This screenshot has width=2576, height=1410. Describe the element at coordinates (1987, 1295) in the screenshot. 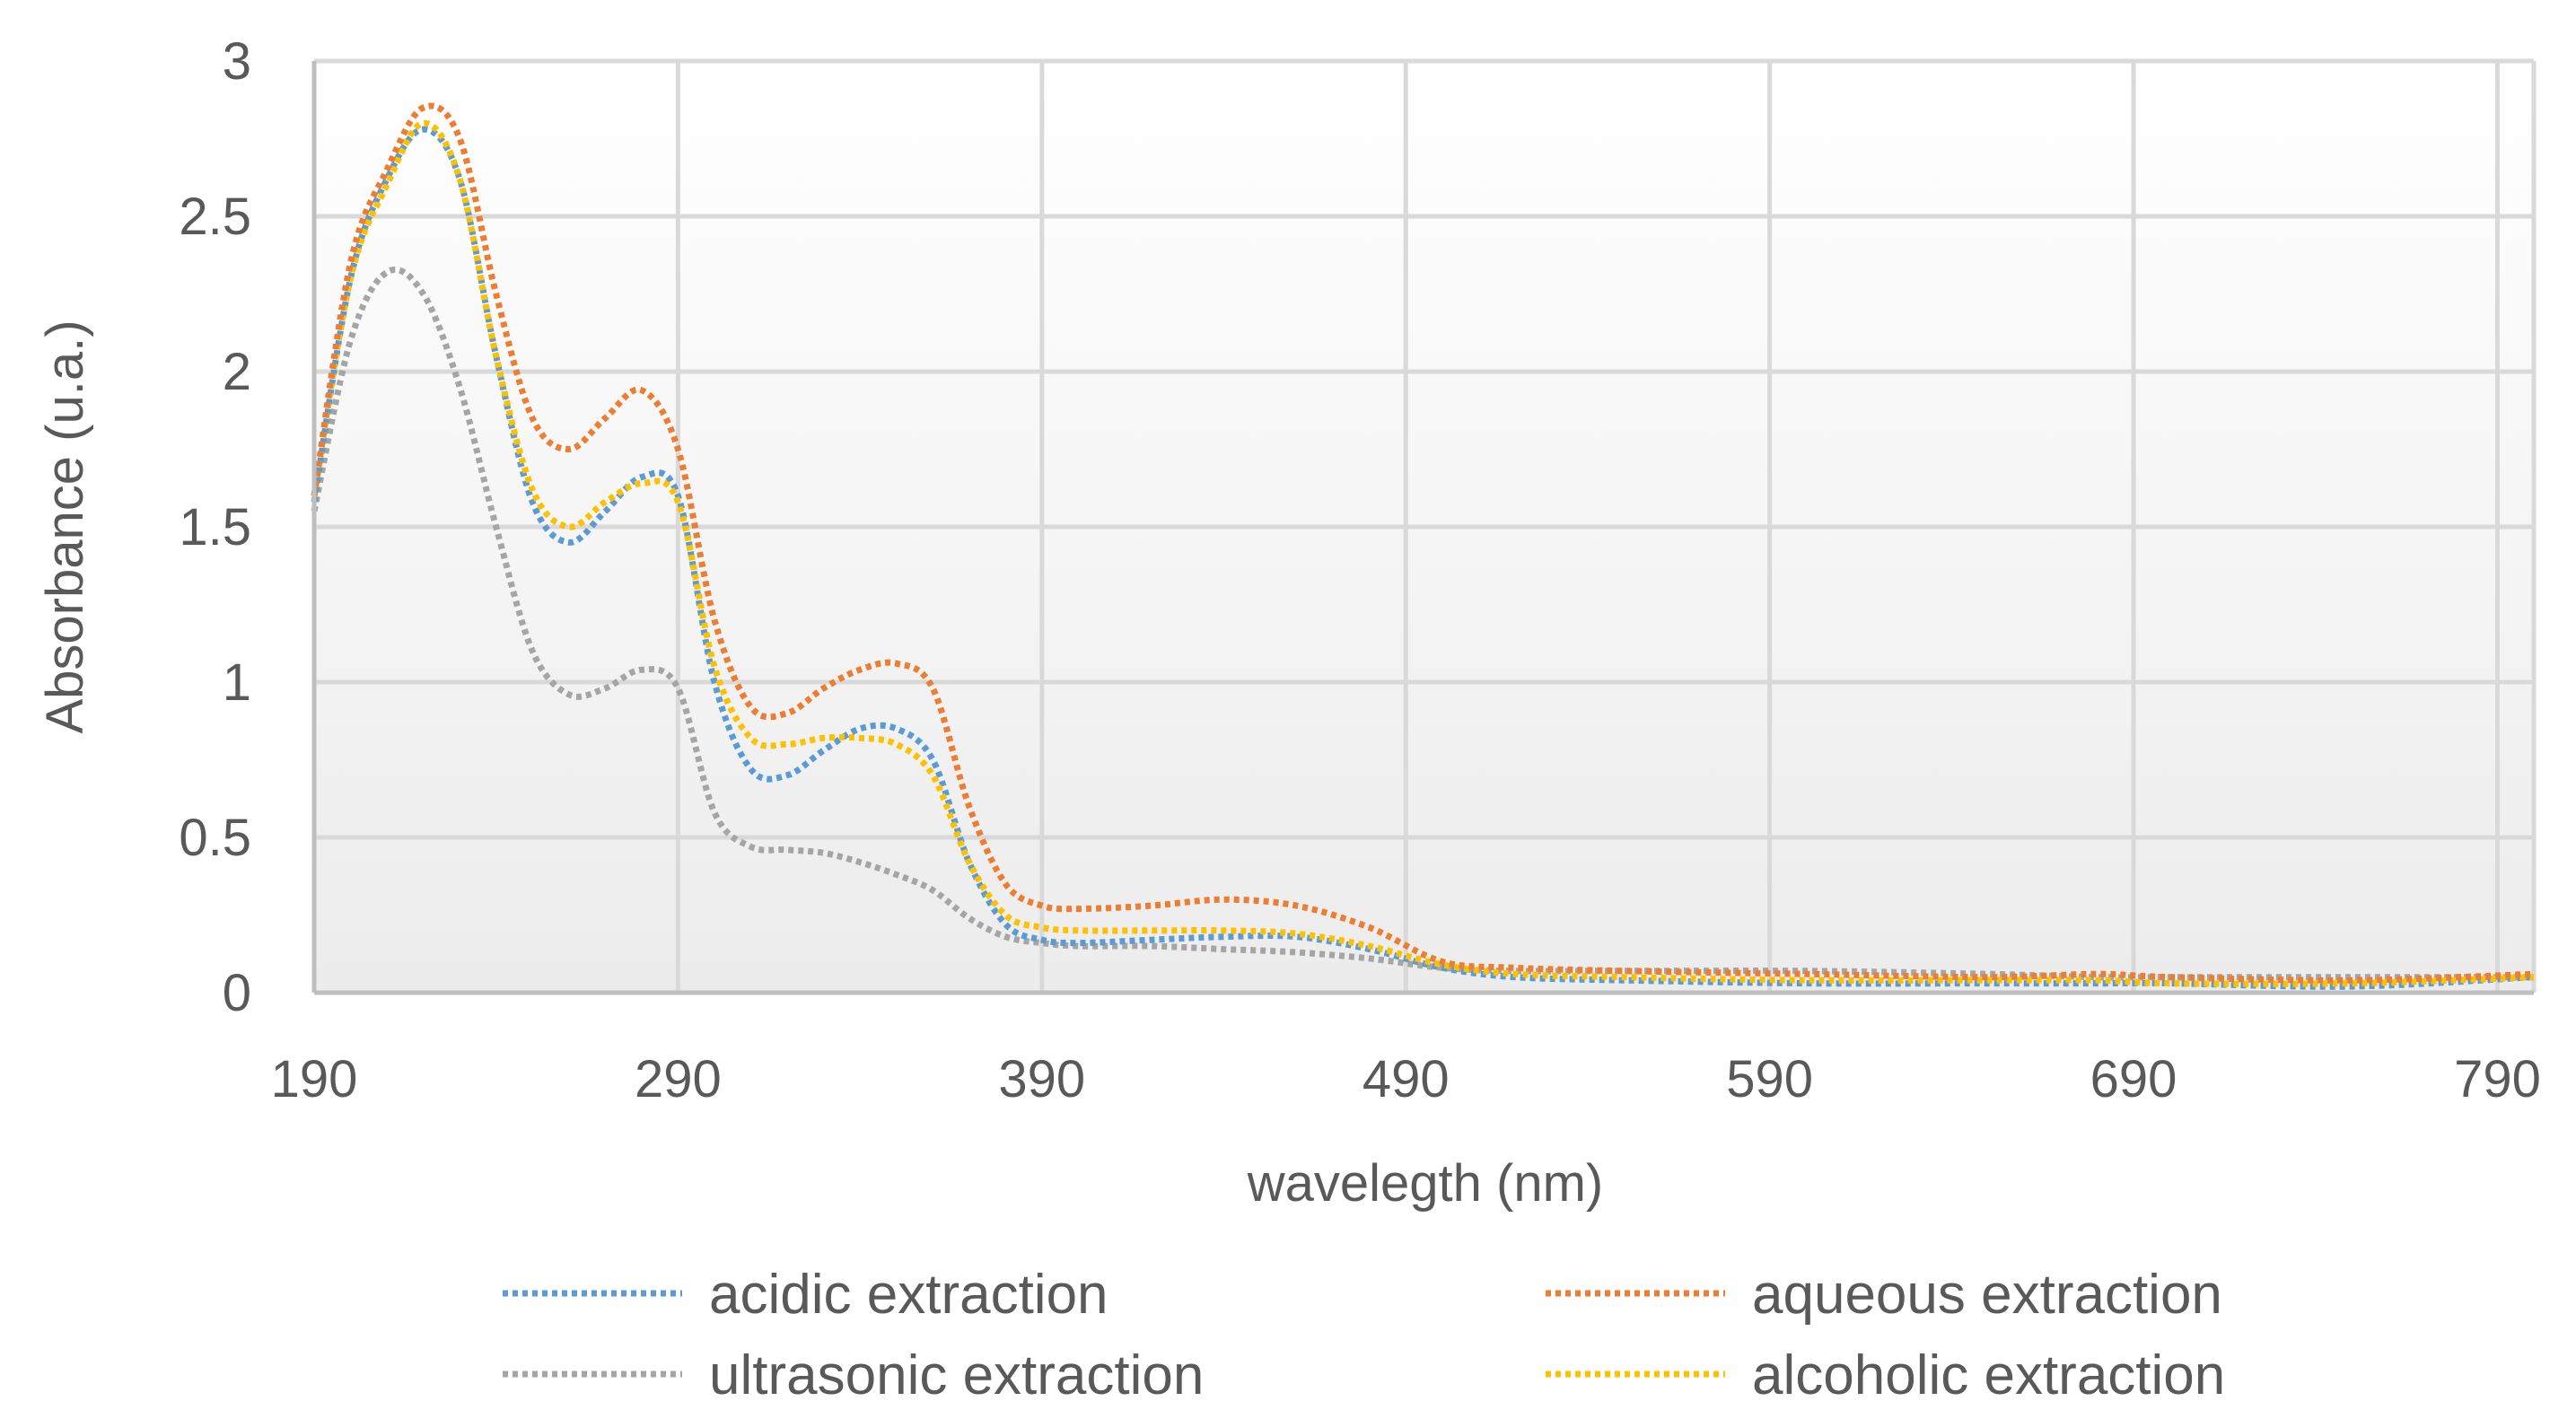

I see `legend-label: aqueous extraction` at that location.